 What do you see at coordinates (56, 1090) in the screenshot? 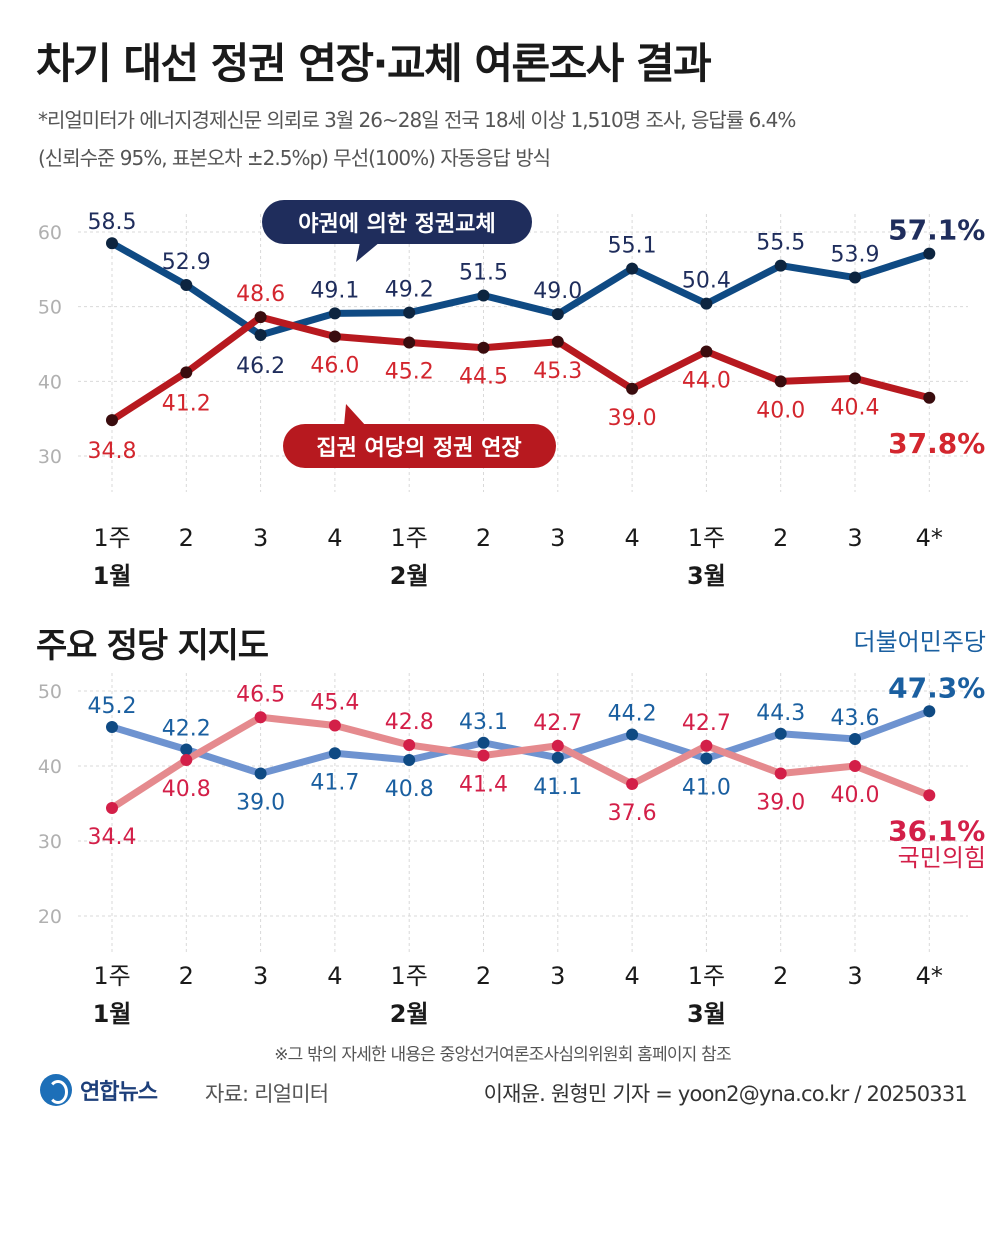
I see `yonhap-logo-icon` at bounding box center [56, 1090].